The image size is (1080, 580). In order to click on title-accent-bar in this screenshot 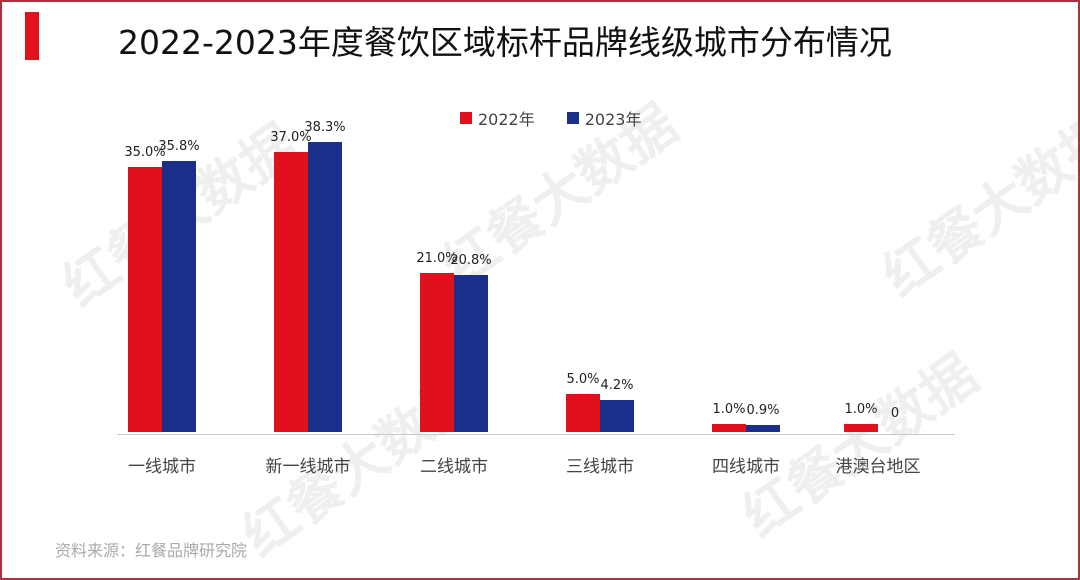, I will do `click(32, 36)`.